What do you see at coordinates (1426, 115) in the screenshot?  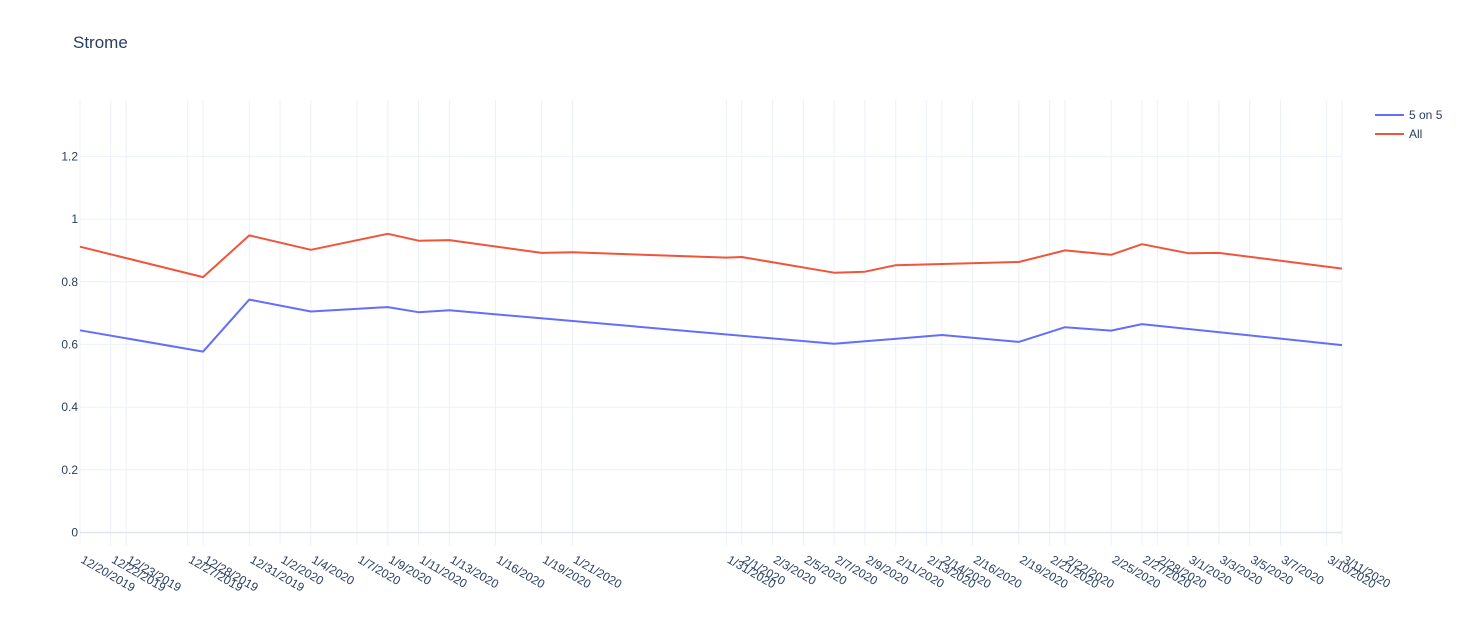 I see `legend-label: 5 on 5` at bounding box center [1426, 115].